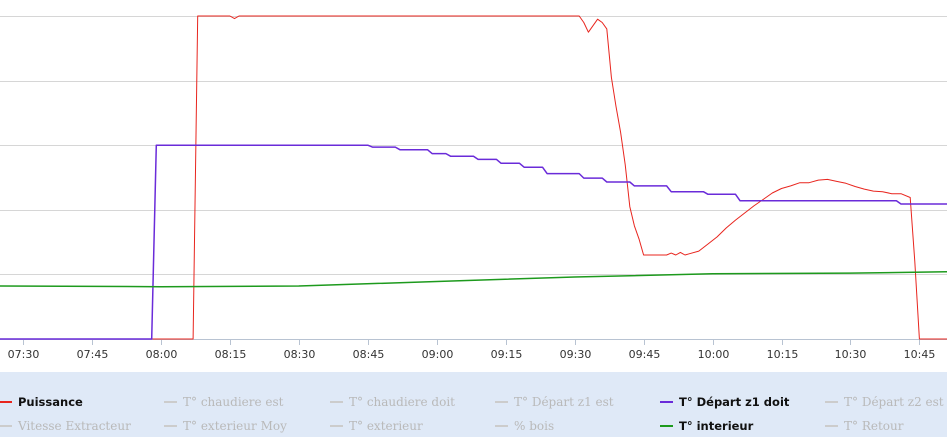  I want to click on x-tick-label: 09:00, so click(438, 354).